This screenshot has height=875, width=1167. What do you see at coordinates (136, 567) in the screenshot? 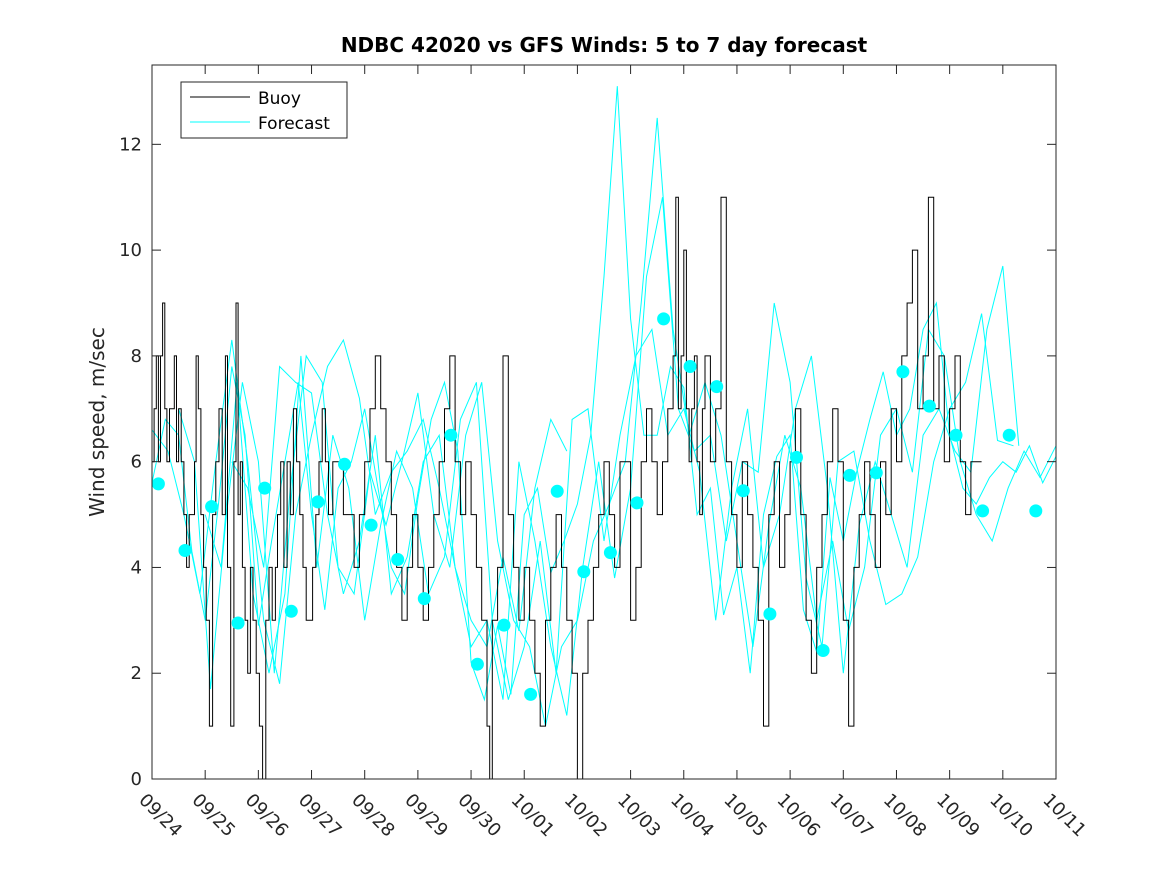
I see `y-tick-label: 4` at bounding box center [136, 567].